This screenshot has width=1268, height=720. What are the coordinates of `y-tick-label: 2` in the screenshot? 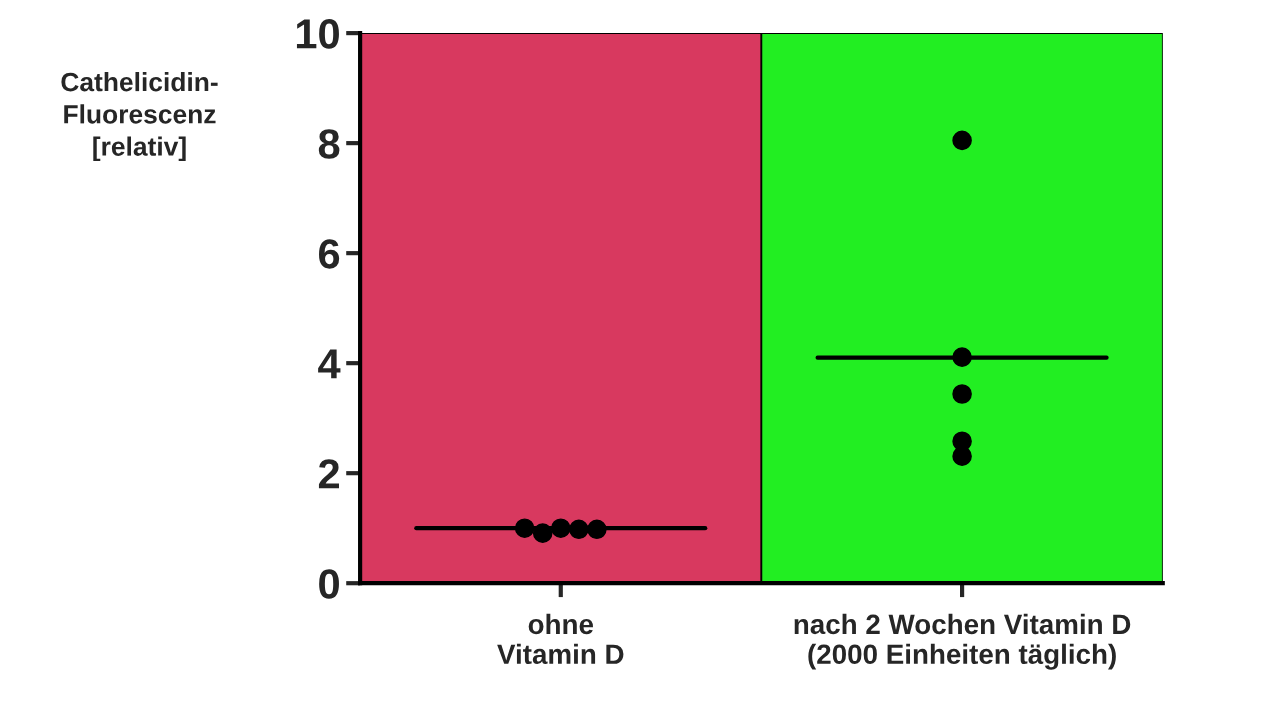 It's located at (328, 474).